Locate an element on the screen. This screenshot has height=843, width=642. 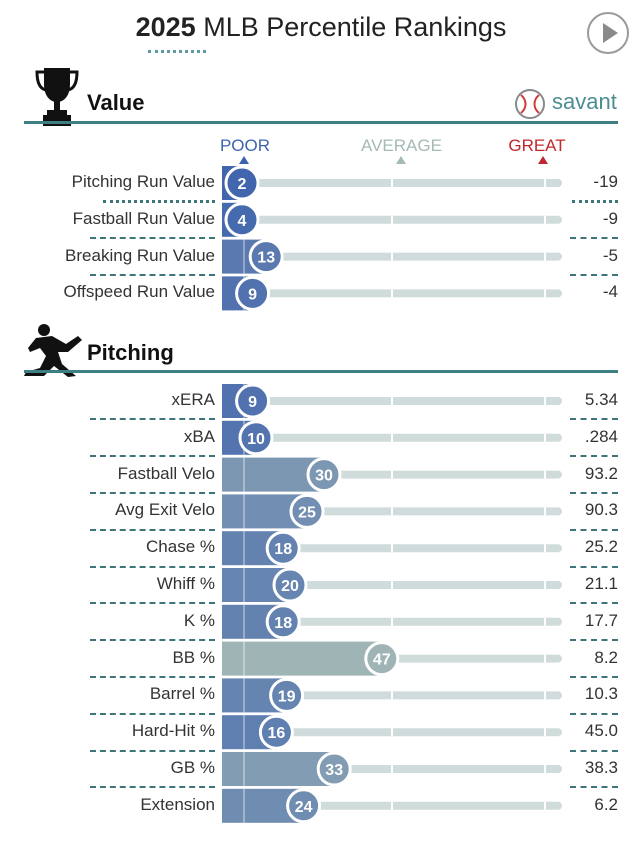
page-title: 2025 MLB Percentile Rankings is located at coordinates (321, 27).